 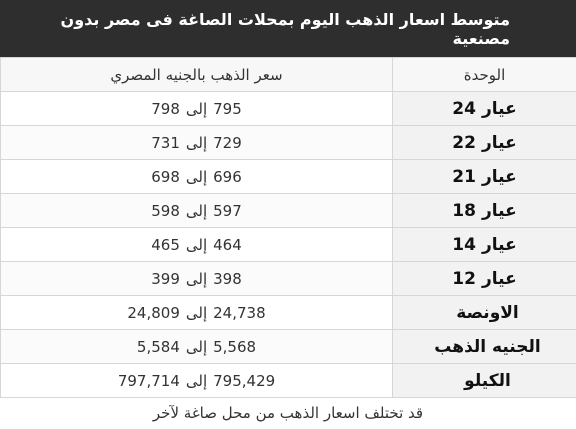 I want to click on table-row: عيار 24 795 إلى 798, so click(x=288, y=108).